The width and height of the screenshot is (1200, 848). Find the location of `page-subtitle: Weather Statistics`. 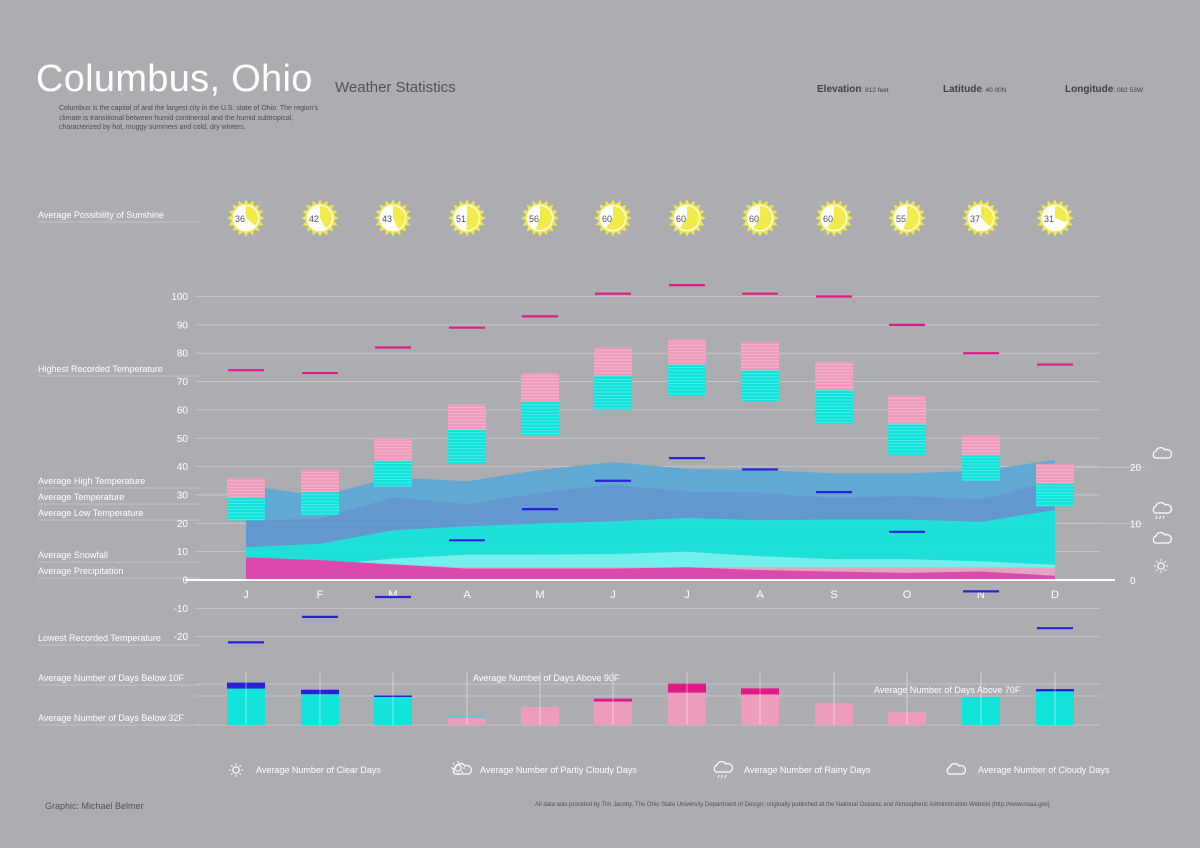

page-subtitle: Weather Statistics is located at coordinates (395, 87).